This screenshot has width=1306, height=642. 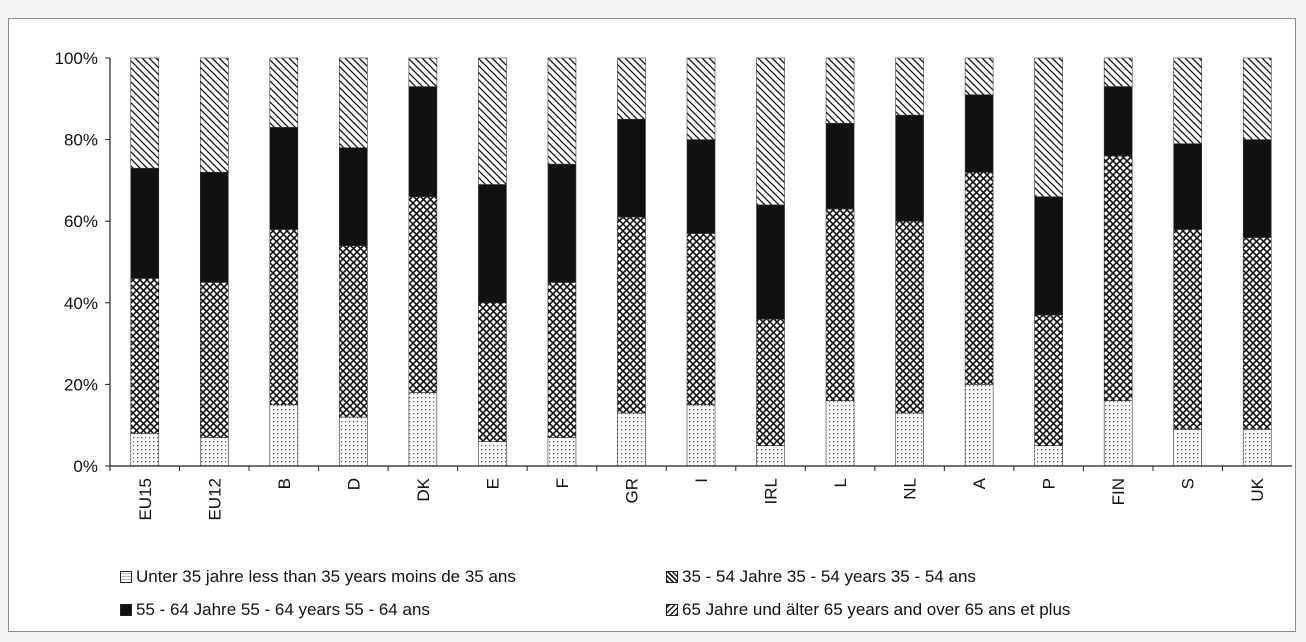 What do you see at coordinates (562, 483) in the screenshot?
I see `x-tick-label-f: F` at bounding box center [562, 483].